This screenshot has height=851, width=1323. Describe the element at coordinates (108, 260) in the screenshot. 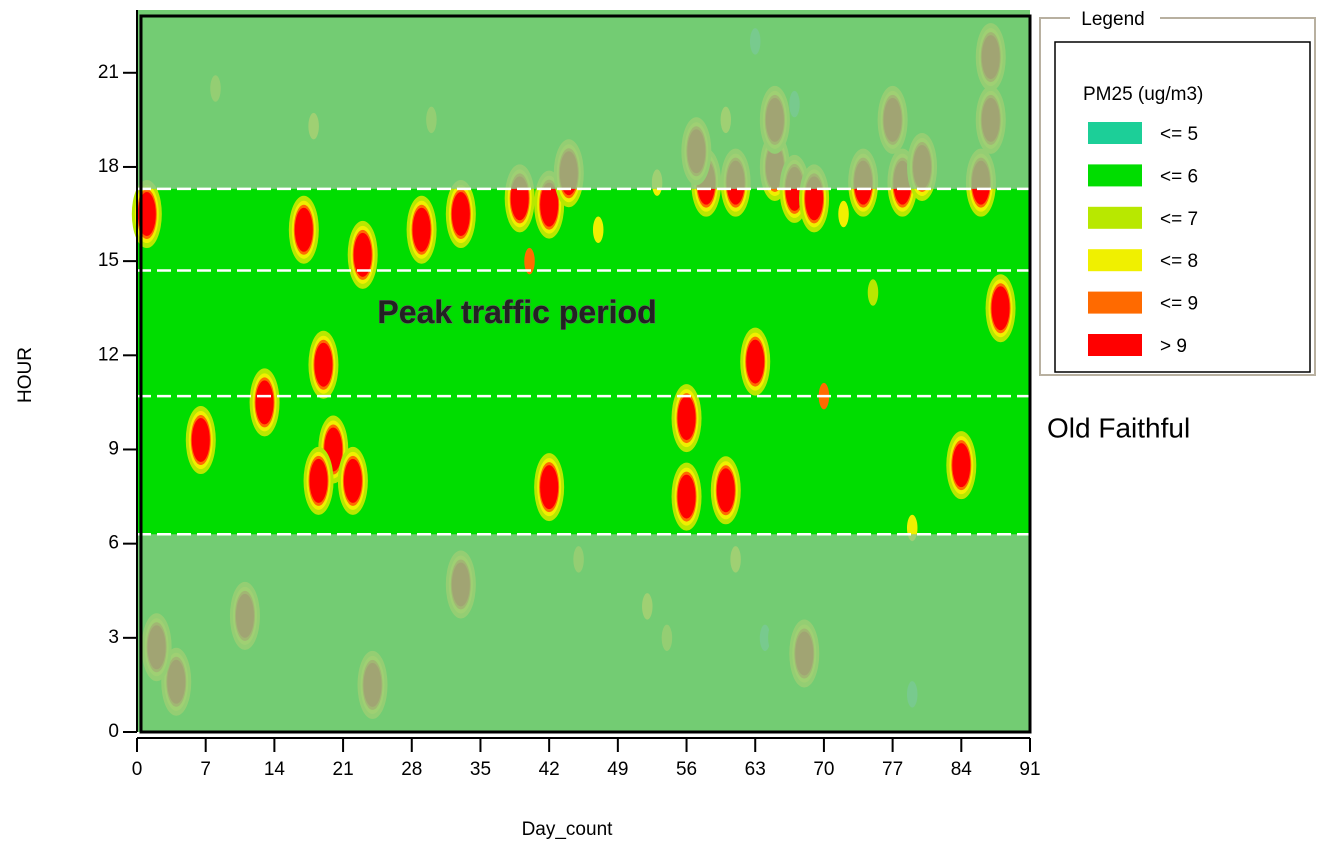

I see `y-tick-label: 15` at that location.